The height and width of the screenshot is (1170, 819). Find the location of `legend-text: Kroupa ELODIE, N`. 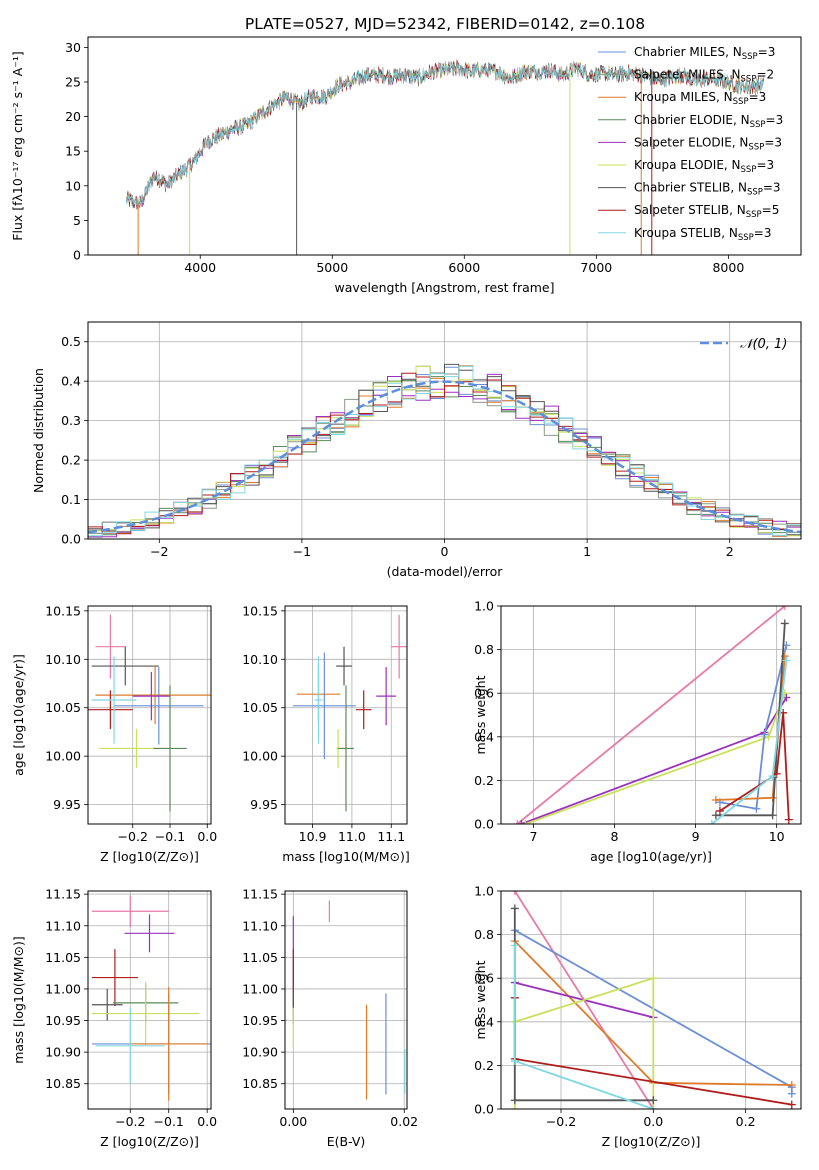

legend-text: Kroupa ELODIE, N is located at coordinates (687, 165).